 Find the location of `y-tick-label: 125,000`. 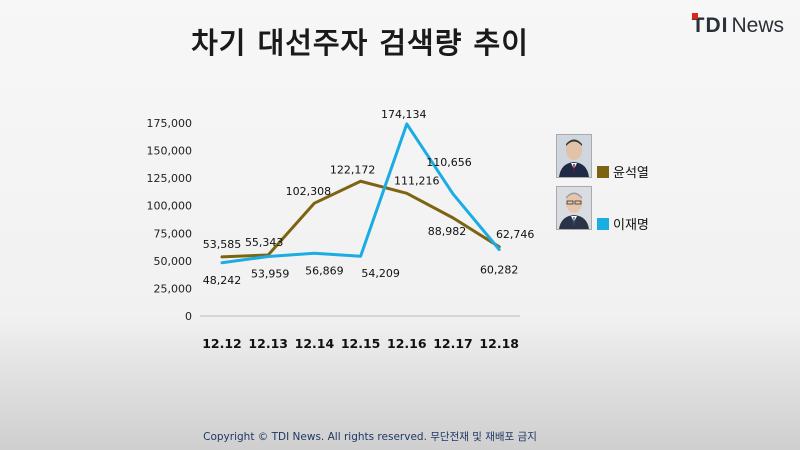

y-tick-label: 125,000 is located at coordinates (170, 178).